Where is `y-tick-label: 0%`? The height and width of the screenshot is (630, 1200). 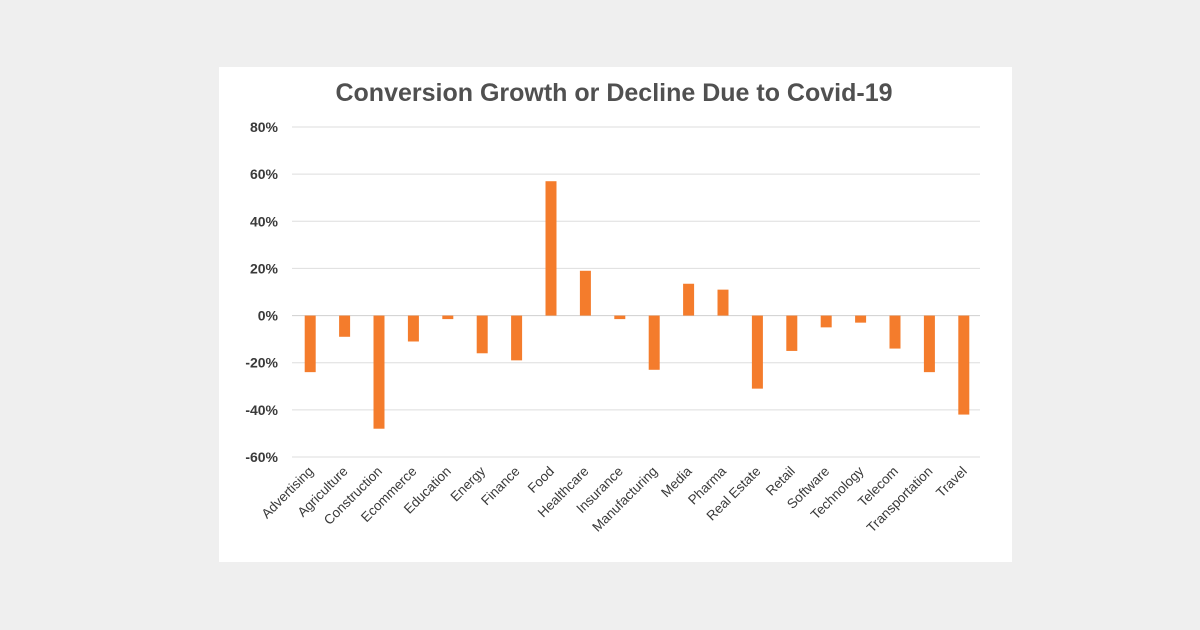
y-tick-label: 0% is located at coordinates (268, 316).